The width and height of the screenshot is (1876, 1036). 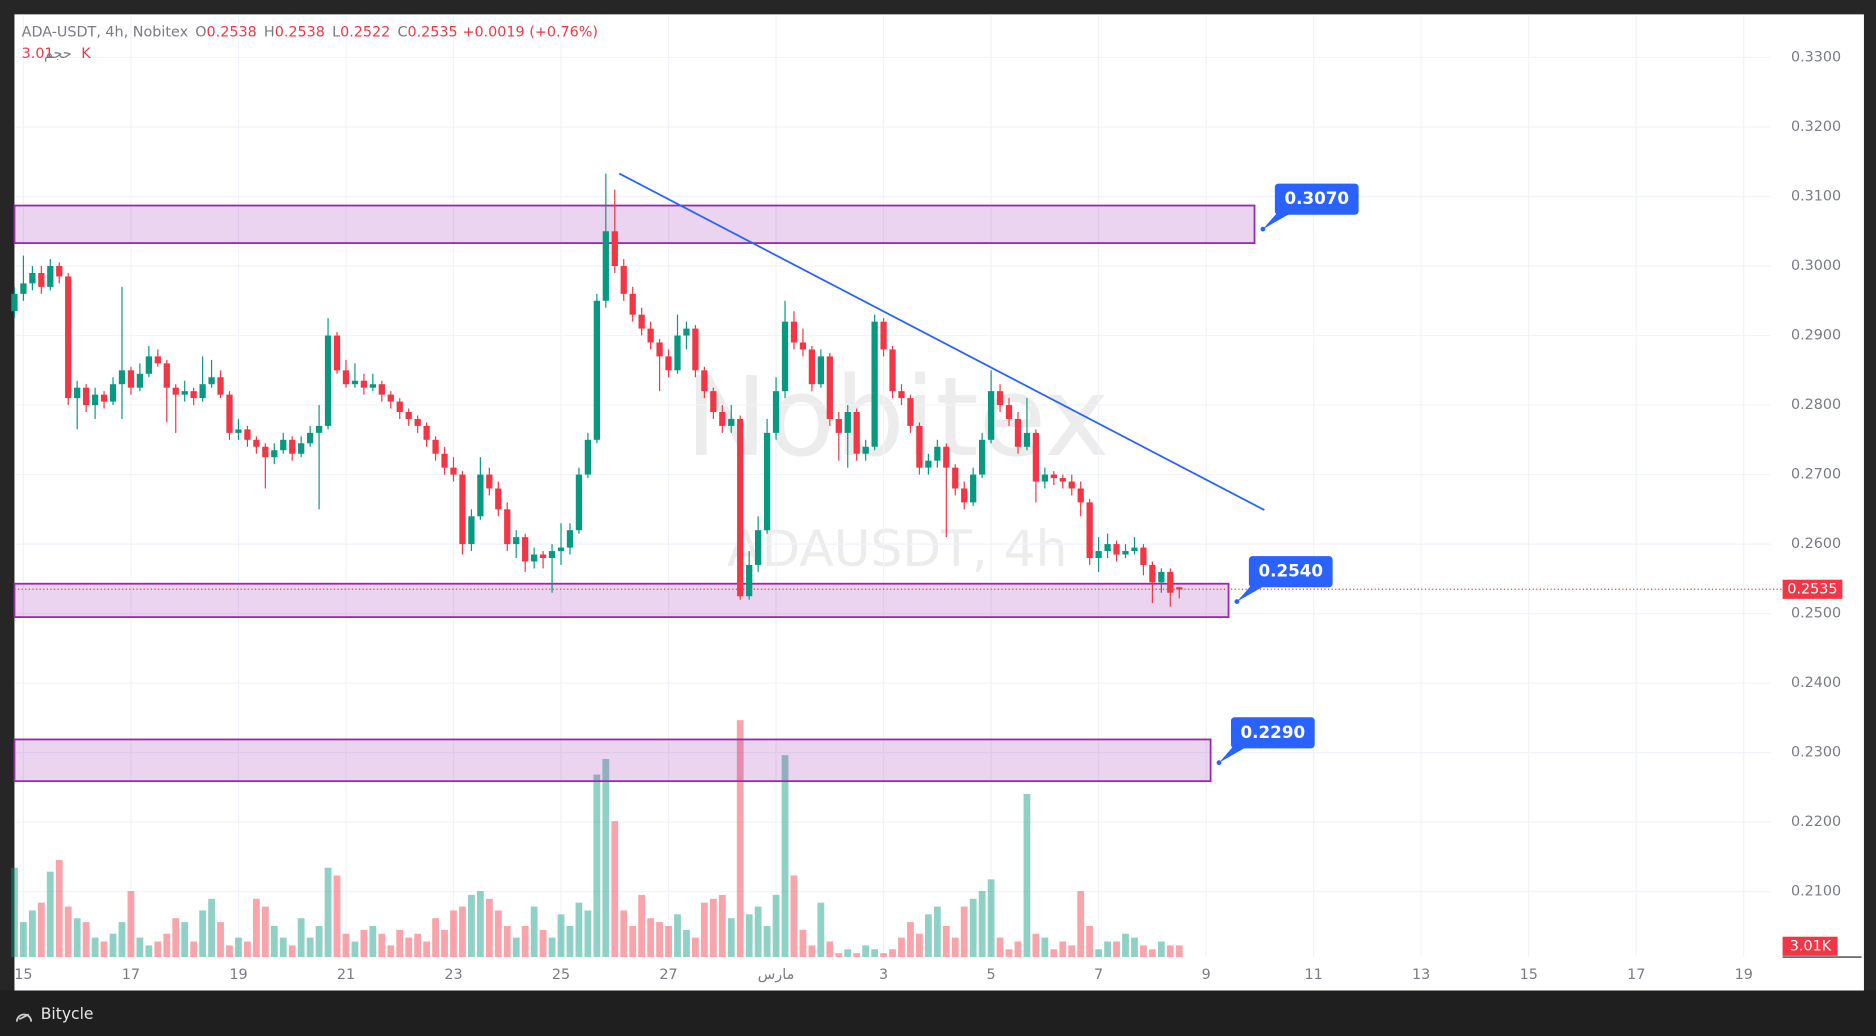 I want to click on y-tick-label: 0.2900, so click(x=1816, y=336).